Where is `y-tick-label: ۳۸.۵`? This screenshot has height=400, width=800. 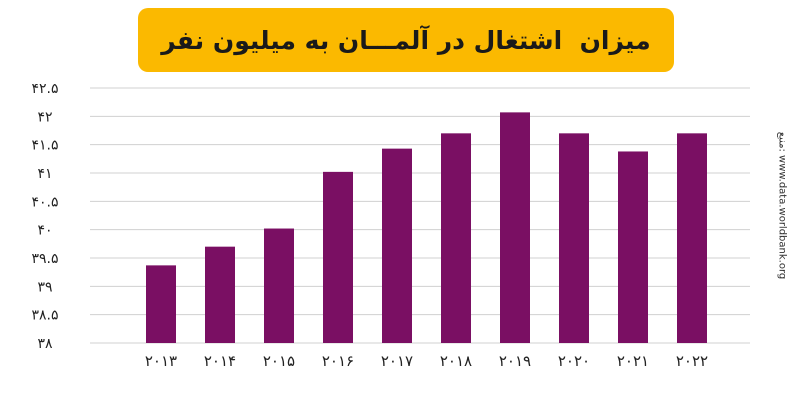 y-tick-label: ۳۸.۵ is located at coordinates (44, 316).